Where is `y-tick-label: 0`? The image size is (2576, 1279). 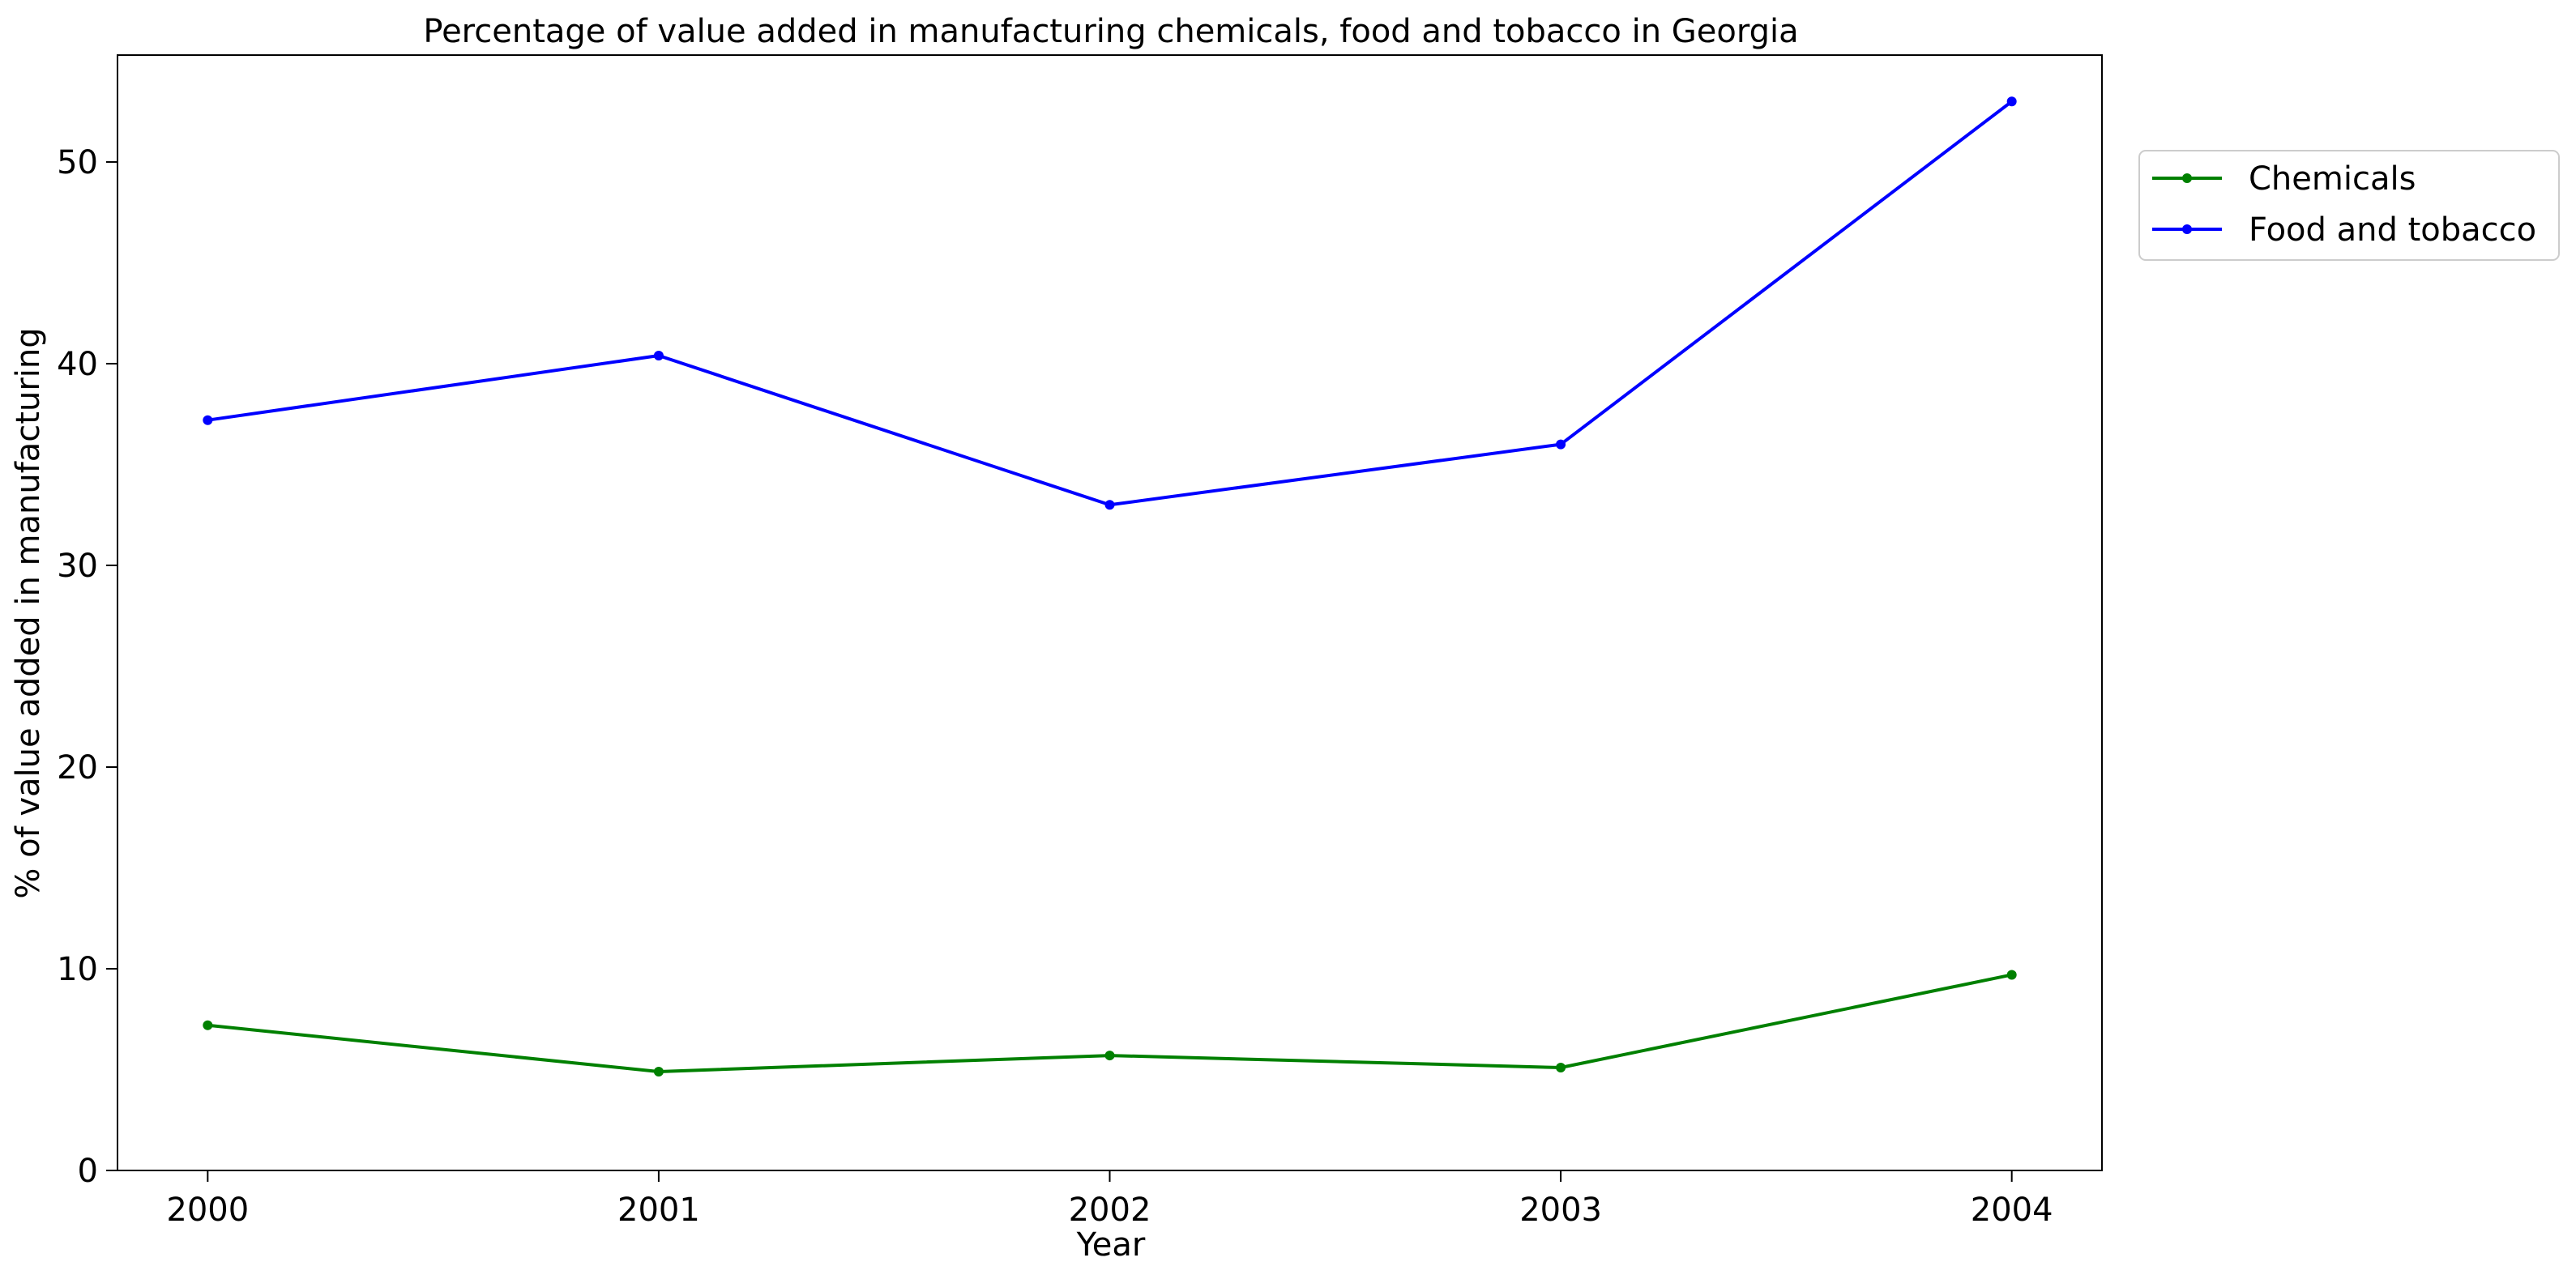
y-tick-label: 0 is located at coordinates (88, 1171).